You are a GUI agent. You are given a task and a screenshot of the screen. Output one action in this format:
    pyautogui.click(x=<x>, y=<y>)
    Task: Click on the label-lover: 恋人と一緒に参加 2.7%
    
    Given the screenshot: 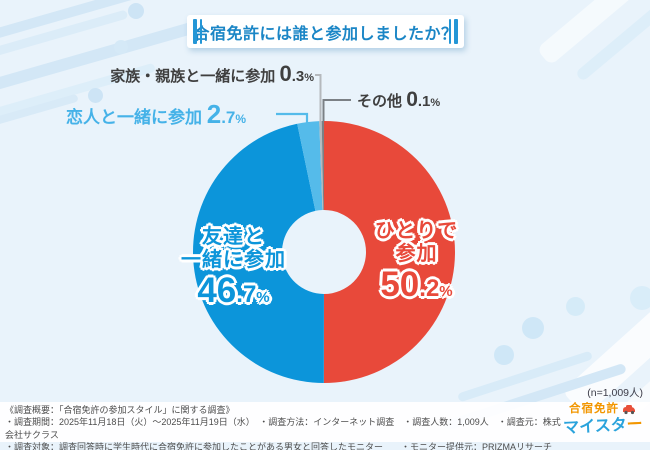 What is the action you would take?
    pyautogui.click(x=156, y=114)
    